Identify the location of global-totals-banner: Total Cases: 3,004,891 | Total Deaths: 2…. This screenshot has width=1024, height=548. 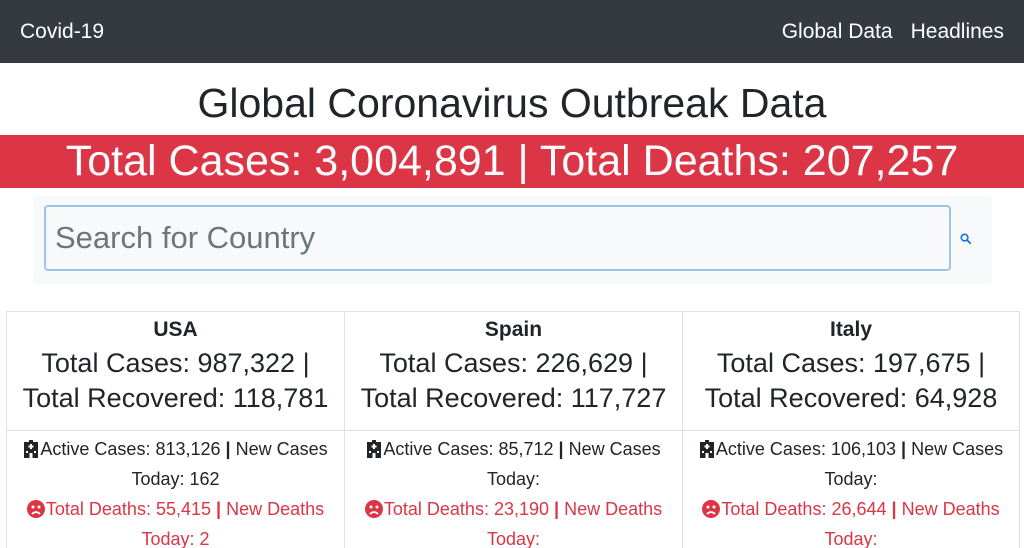
(512, 161).